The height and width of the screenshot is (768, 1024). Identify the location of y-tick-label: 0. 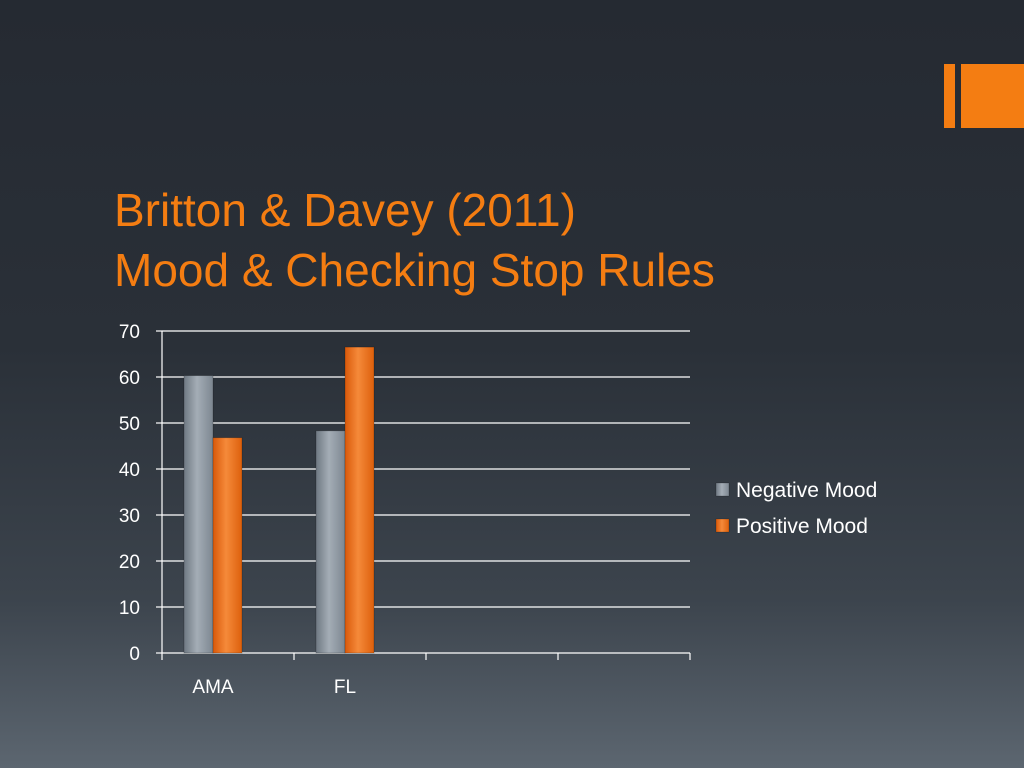
(134, 654).